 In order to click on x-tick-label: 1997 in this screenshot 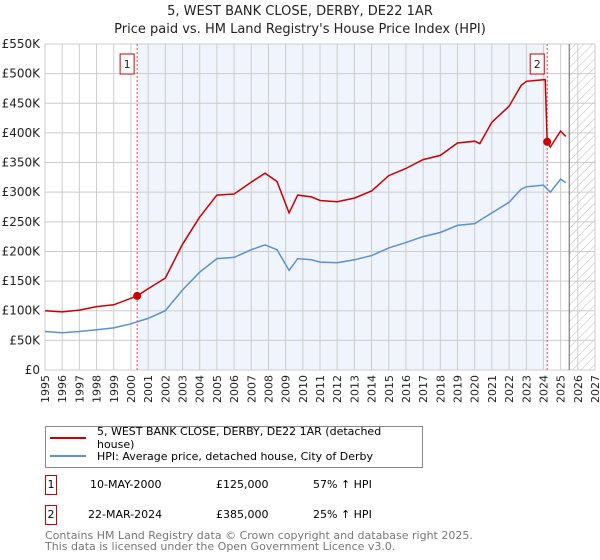, I will do `click(79, 389)`.